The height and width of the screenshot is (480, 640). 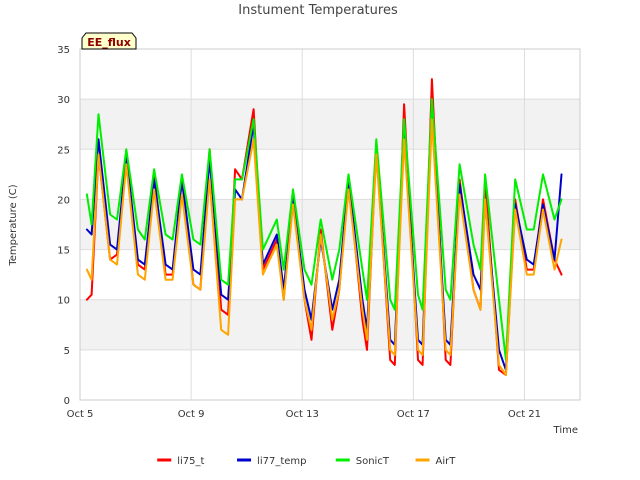 I want to click on x-tick-label-oct-5: Oct 5, so click(x=80, y=414).